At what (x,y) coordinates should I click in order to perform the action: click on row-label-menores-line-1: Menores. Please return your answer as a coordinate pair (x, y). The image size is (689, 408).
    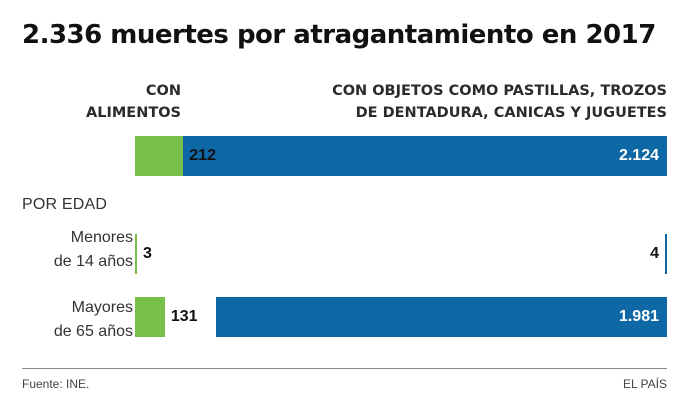
    Looking at the image, I should click on (101, 237).